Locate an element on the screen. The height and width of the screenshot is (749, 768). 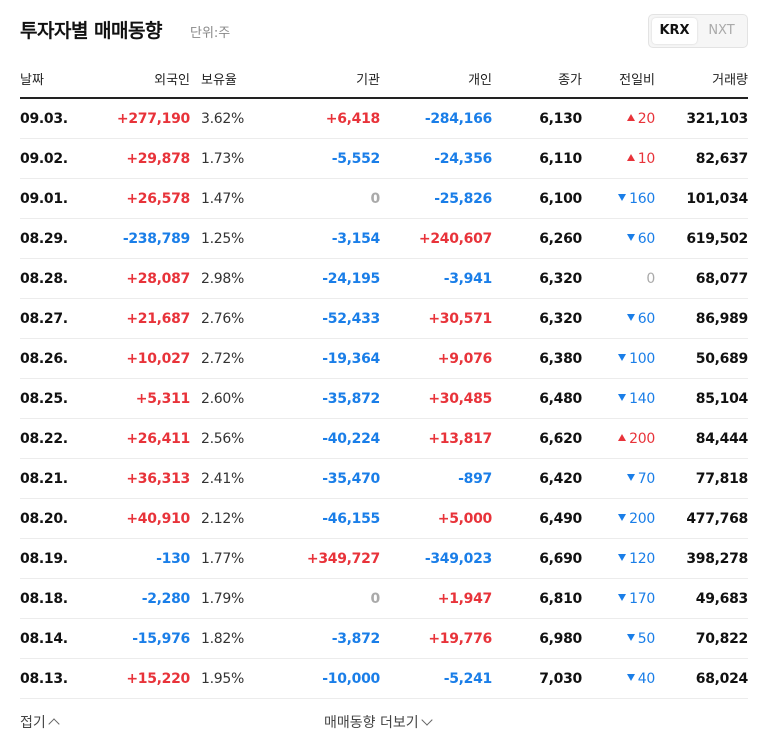
date-cell: 08.14. is located at coordinates (44, 639).